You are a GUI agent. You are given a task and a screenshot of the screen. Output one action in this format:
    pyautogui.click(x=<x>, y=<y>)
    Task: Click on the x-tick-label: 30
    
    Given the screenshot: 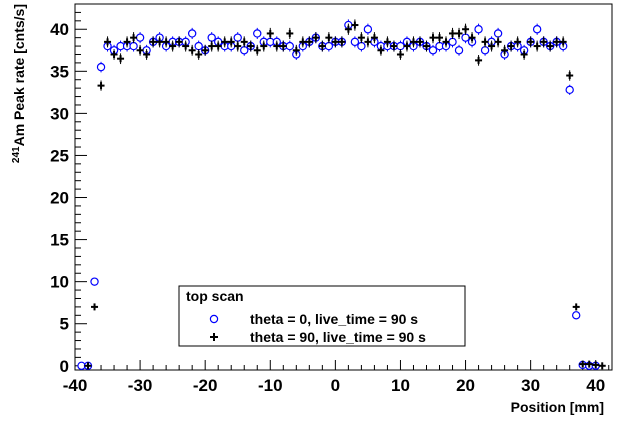 What is the action you would take?
    pyautogui.click(x=530, y=385)
    